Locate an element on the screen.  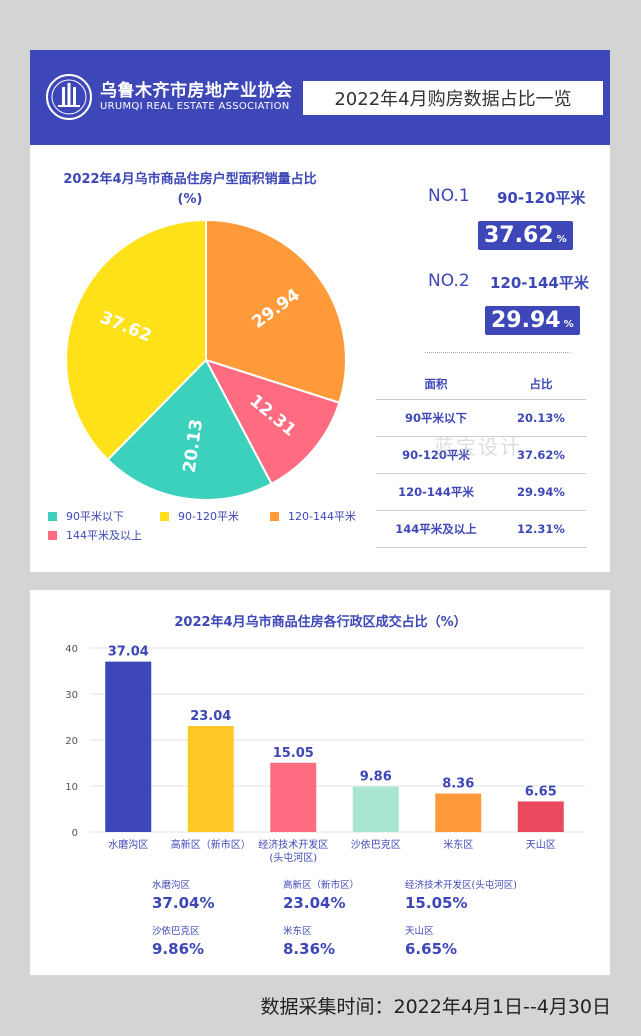
rank1-value-badge: 37.62% is located at coordinates (525, 235).